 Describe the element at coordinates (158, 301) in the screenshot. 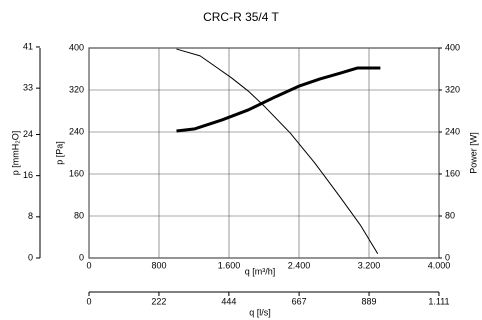

I see `x2-tick-label: 222` at that location.